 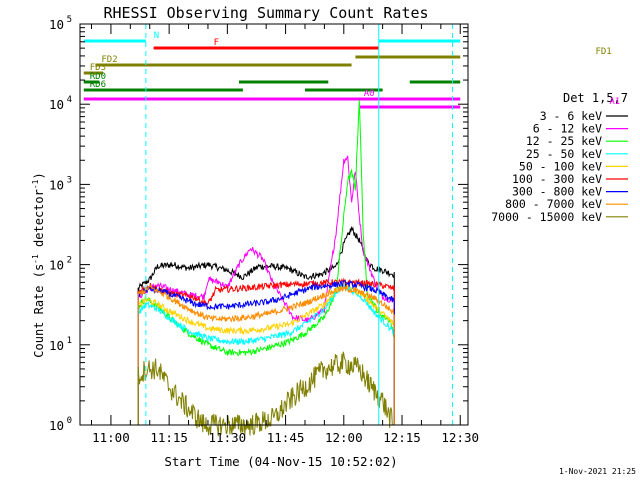 I want to click on legend-label-3: 25 - 50 keV, so click(x=564, y=154).